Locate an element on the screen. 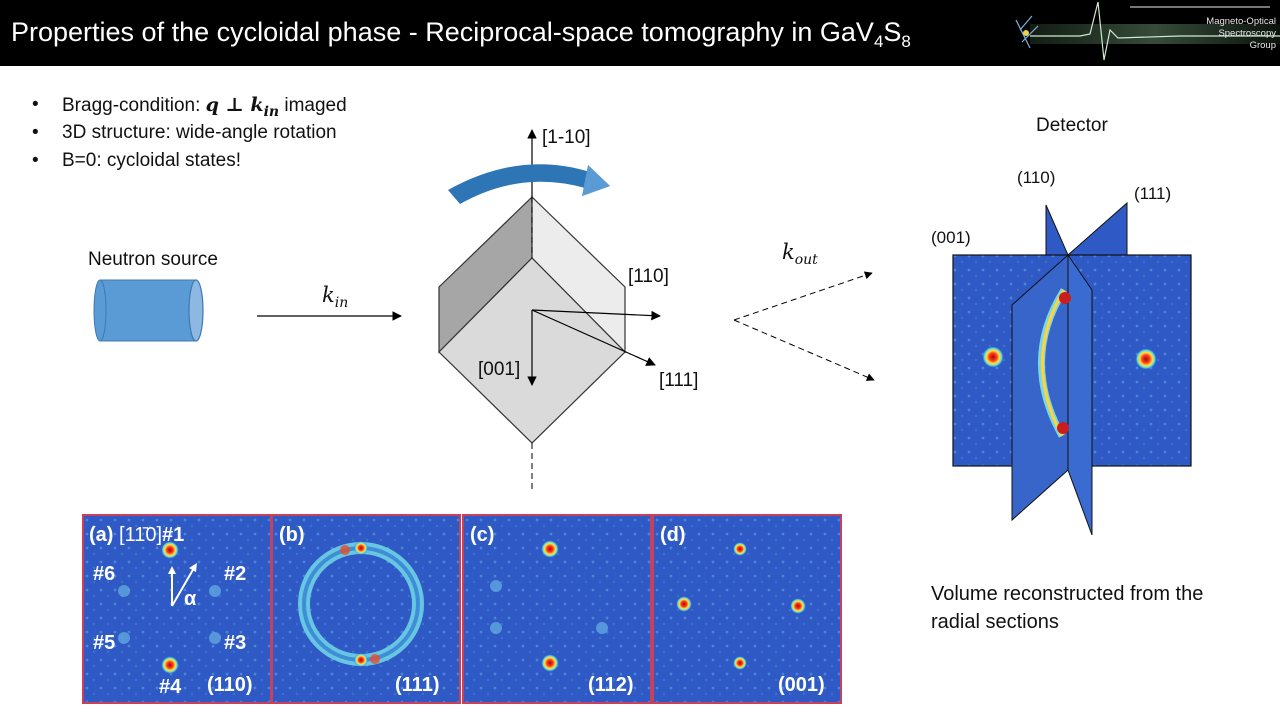 This screenshot has height=720, width=1280. panel-a: (a) [11̄0]#1 #2 #3 #4 #5 #6 α (110) is located at coordinates (177, 609).